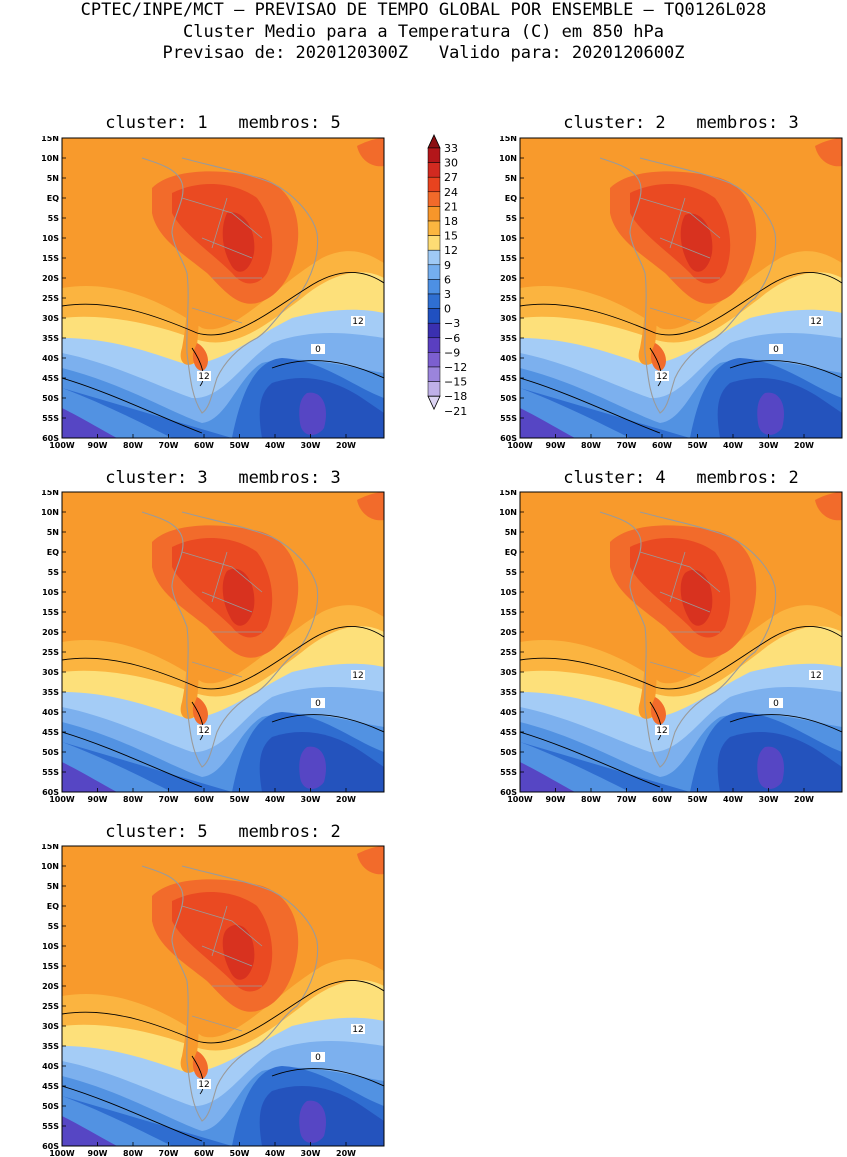 The height and width of the screenshot is (1157, 847). What do you see at coordinates (681, 123) in the screenshot?
I see `cluster-2-title: cluster: 2 membros: 3` at bounding box center [681, 123].